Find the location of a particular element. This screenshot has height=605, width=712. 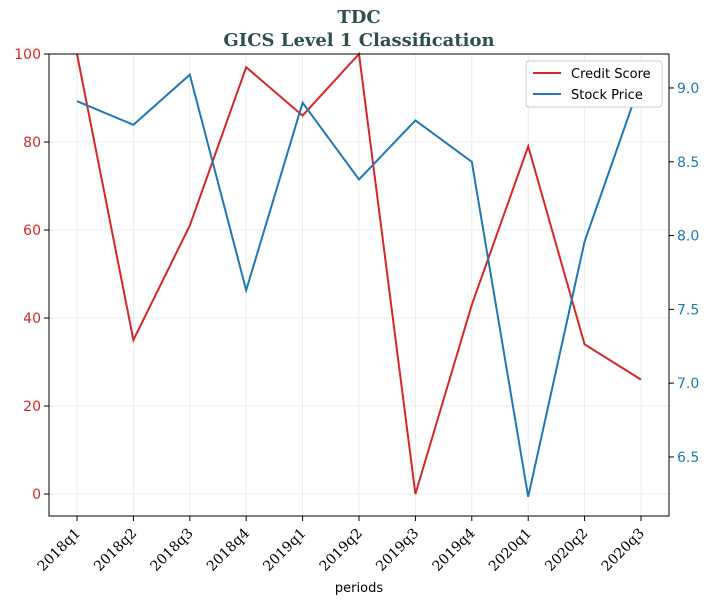

left-tick-label: 20 is located at coordinates (32, 407).